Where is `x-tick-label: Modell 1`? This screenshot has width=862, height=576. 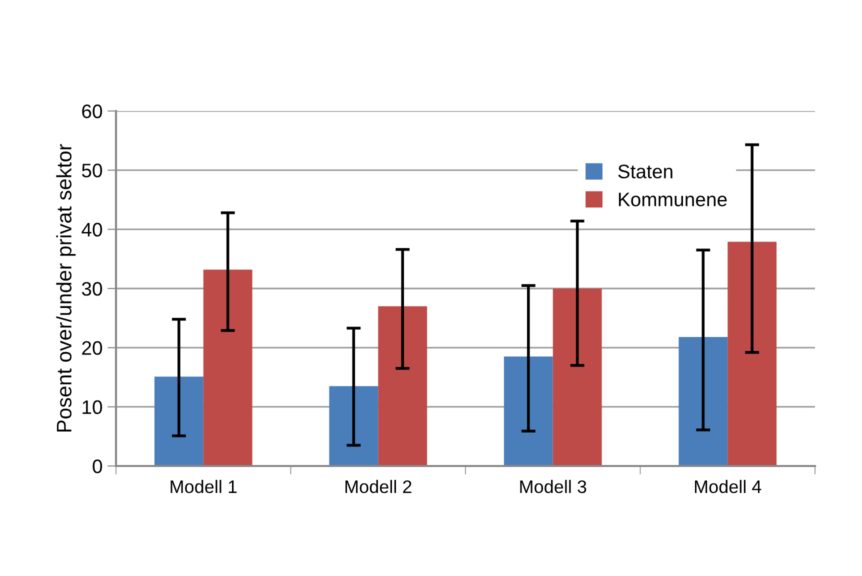
x-tick-label: Modell 1 is located at coordinates (203, 487).